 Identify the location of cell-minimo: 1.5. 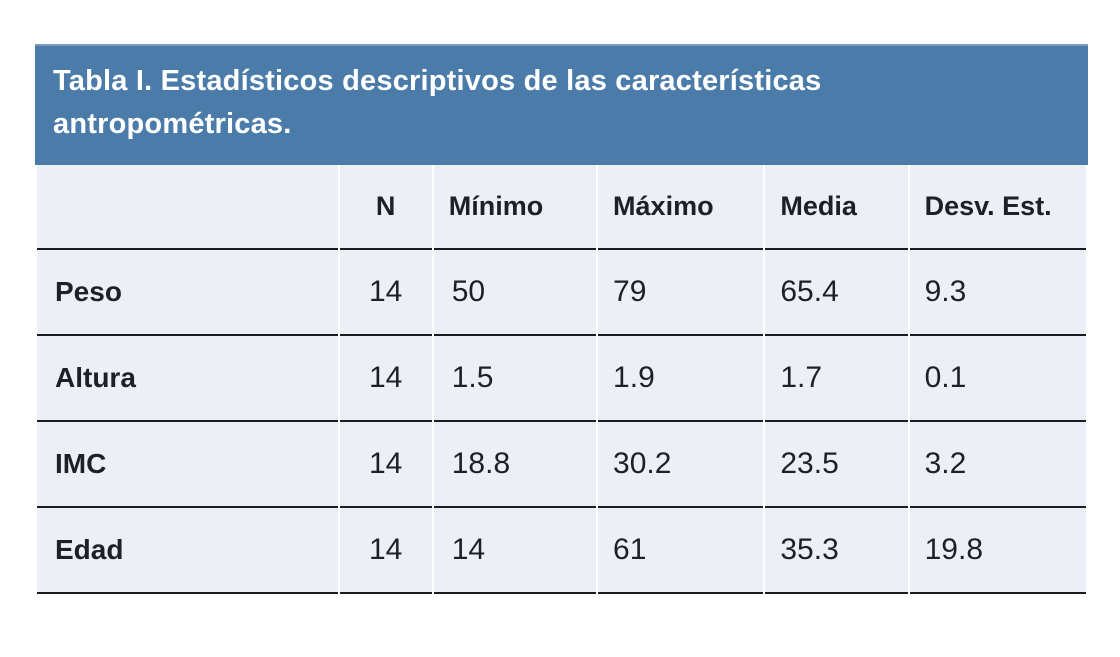
(515, 379).